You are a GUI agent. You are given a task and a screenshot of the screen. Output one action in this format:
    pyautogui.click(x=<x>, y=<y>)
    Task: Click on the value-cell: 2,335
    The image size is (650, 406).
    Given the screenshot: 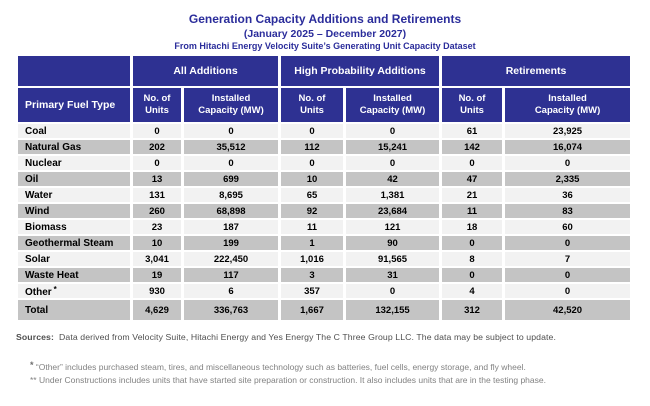 What is the action you would take?
    pyautogui.click(x=568, y=179)
    